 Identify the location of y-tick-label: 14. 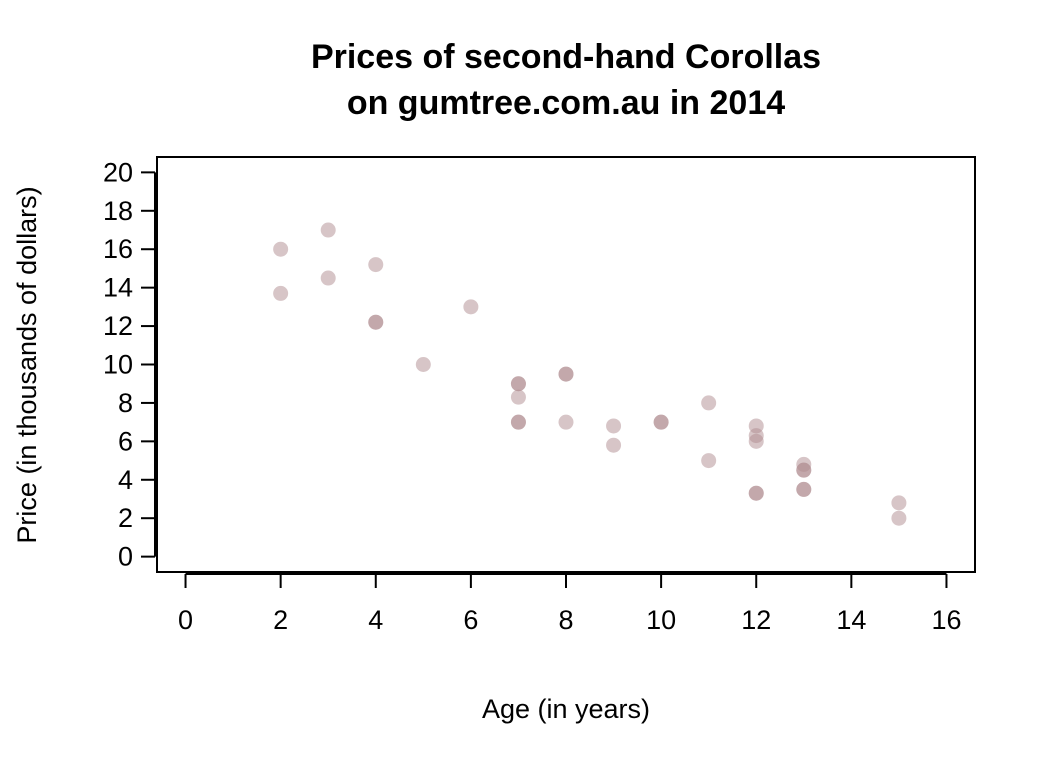
(118, 288).